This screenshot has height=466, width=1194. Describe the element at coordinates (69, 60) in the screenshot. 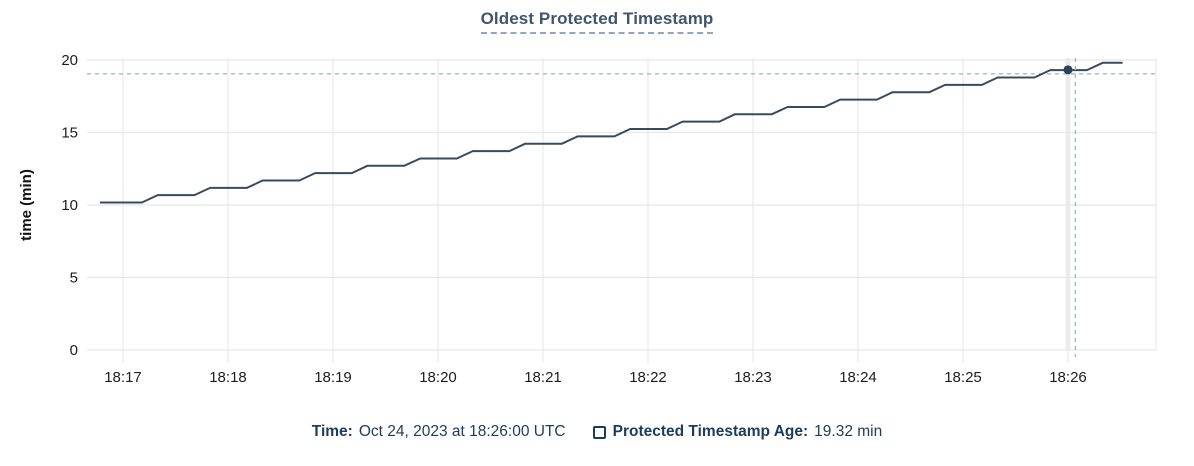

I see `y-tick-label: 20` at that location.